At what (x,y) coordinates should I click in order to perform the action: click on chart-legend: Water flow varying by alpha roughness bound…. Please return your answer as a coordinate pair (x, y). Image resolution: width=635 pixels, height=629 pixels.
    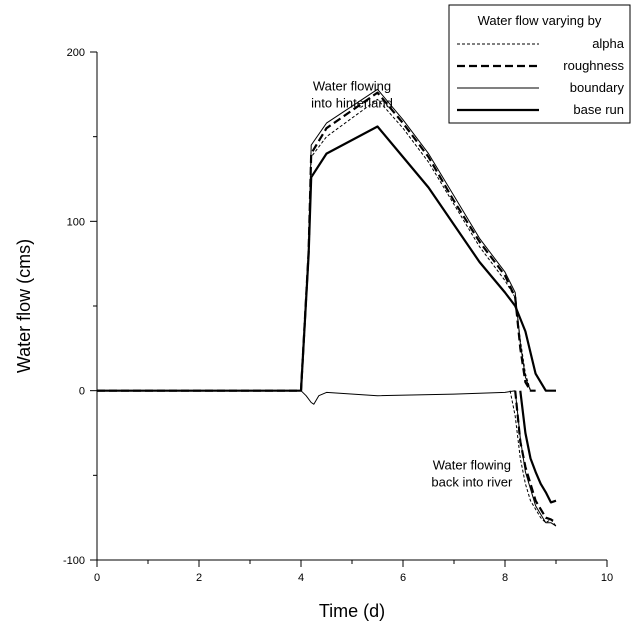
    Looking at the image, I should click on (539, 64).